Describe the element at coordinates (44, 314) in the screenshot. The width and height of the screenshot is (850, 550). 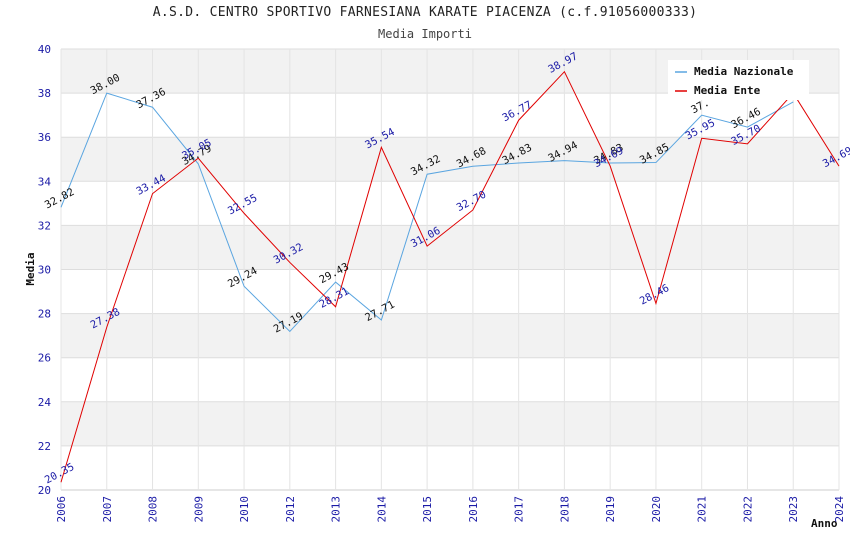
I see `y-tick-label: 28` at that location.